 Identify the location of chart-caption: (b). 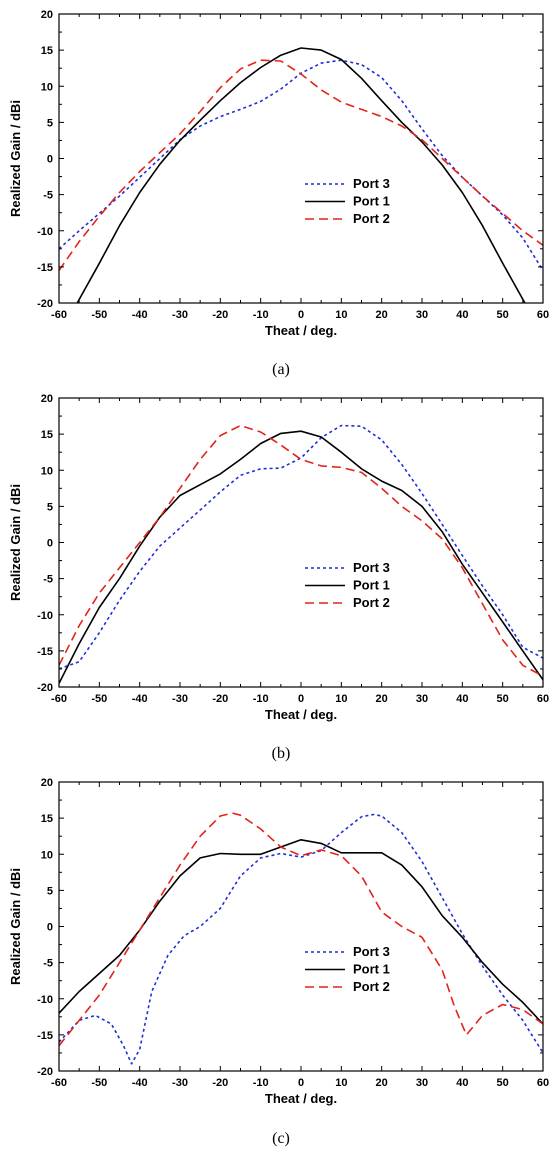
(281, 753).